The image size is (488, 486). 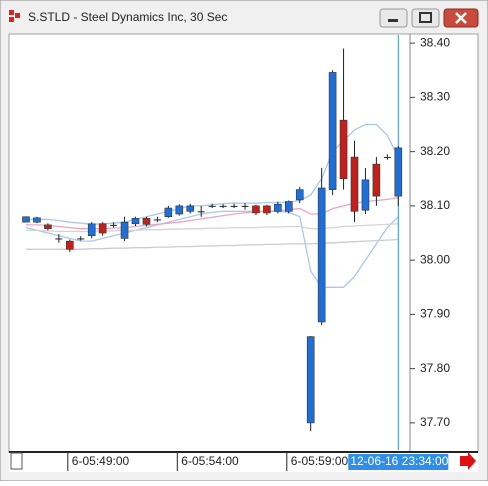 I want to click on x-tick-label: 6-05:59:00, so click(x=320, y=461).